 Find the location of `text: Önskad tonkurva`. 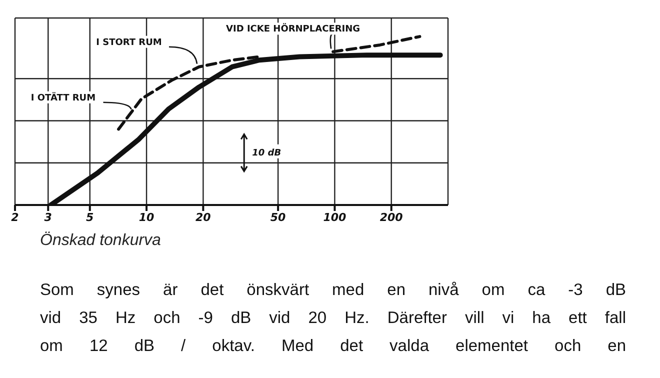

text: Önskad tonkurva is located at coordinates (101, 241).